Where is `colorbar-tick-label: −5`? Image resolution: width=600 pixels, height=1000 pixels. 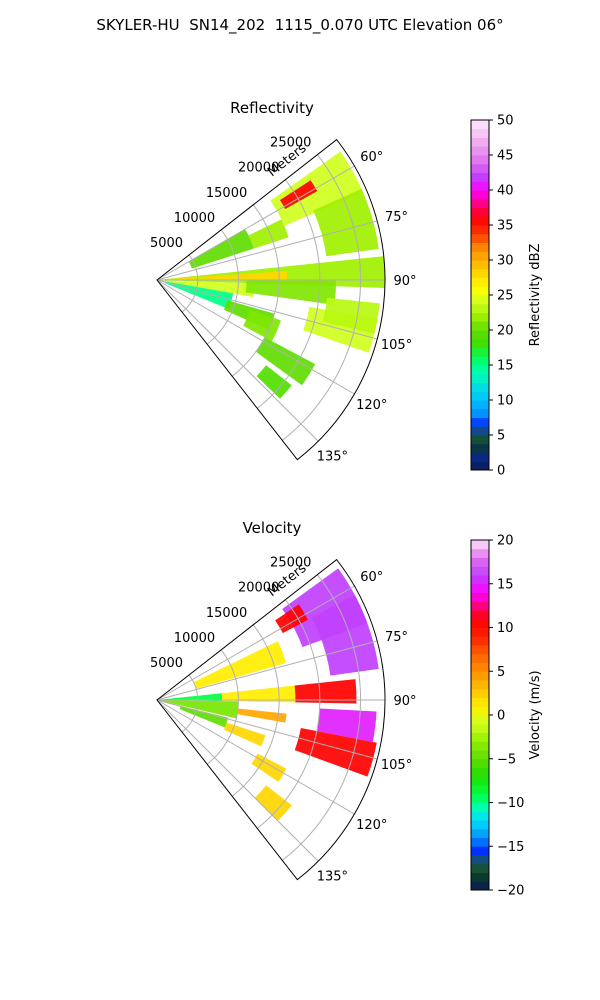
colorbar-tick-label: −5 is located at coordinates (506, 759).